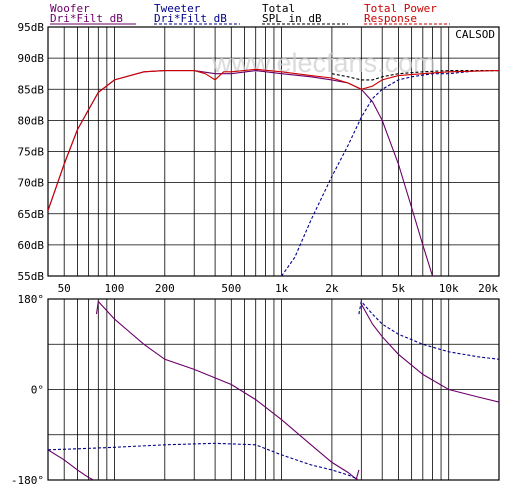 This screenshot has width=505, height=488. I want to click on watermark-text: www.elecfans.com, so click(323, 63).